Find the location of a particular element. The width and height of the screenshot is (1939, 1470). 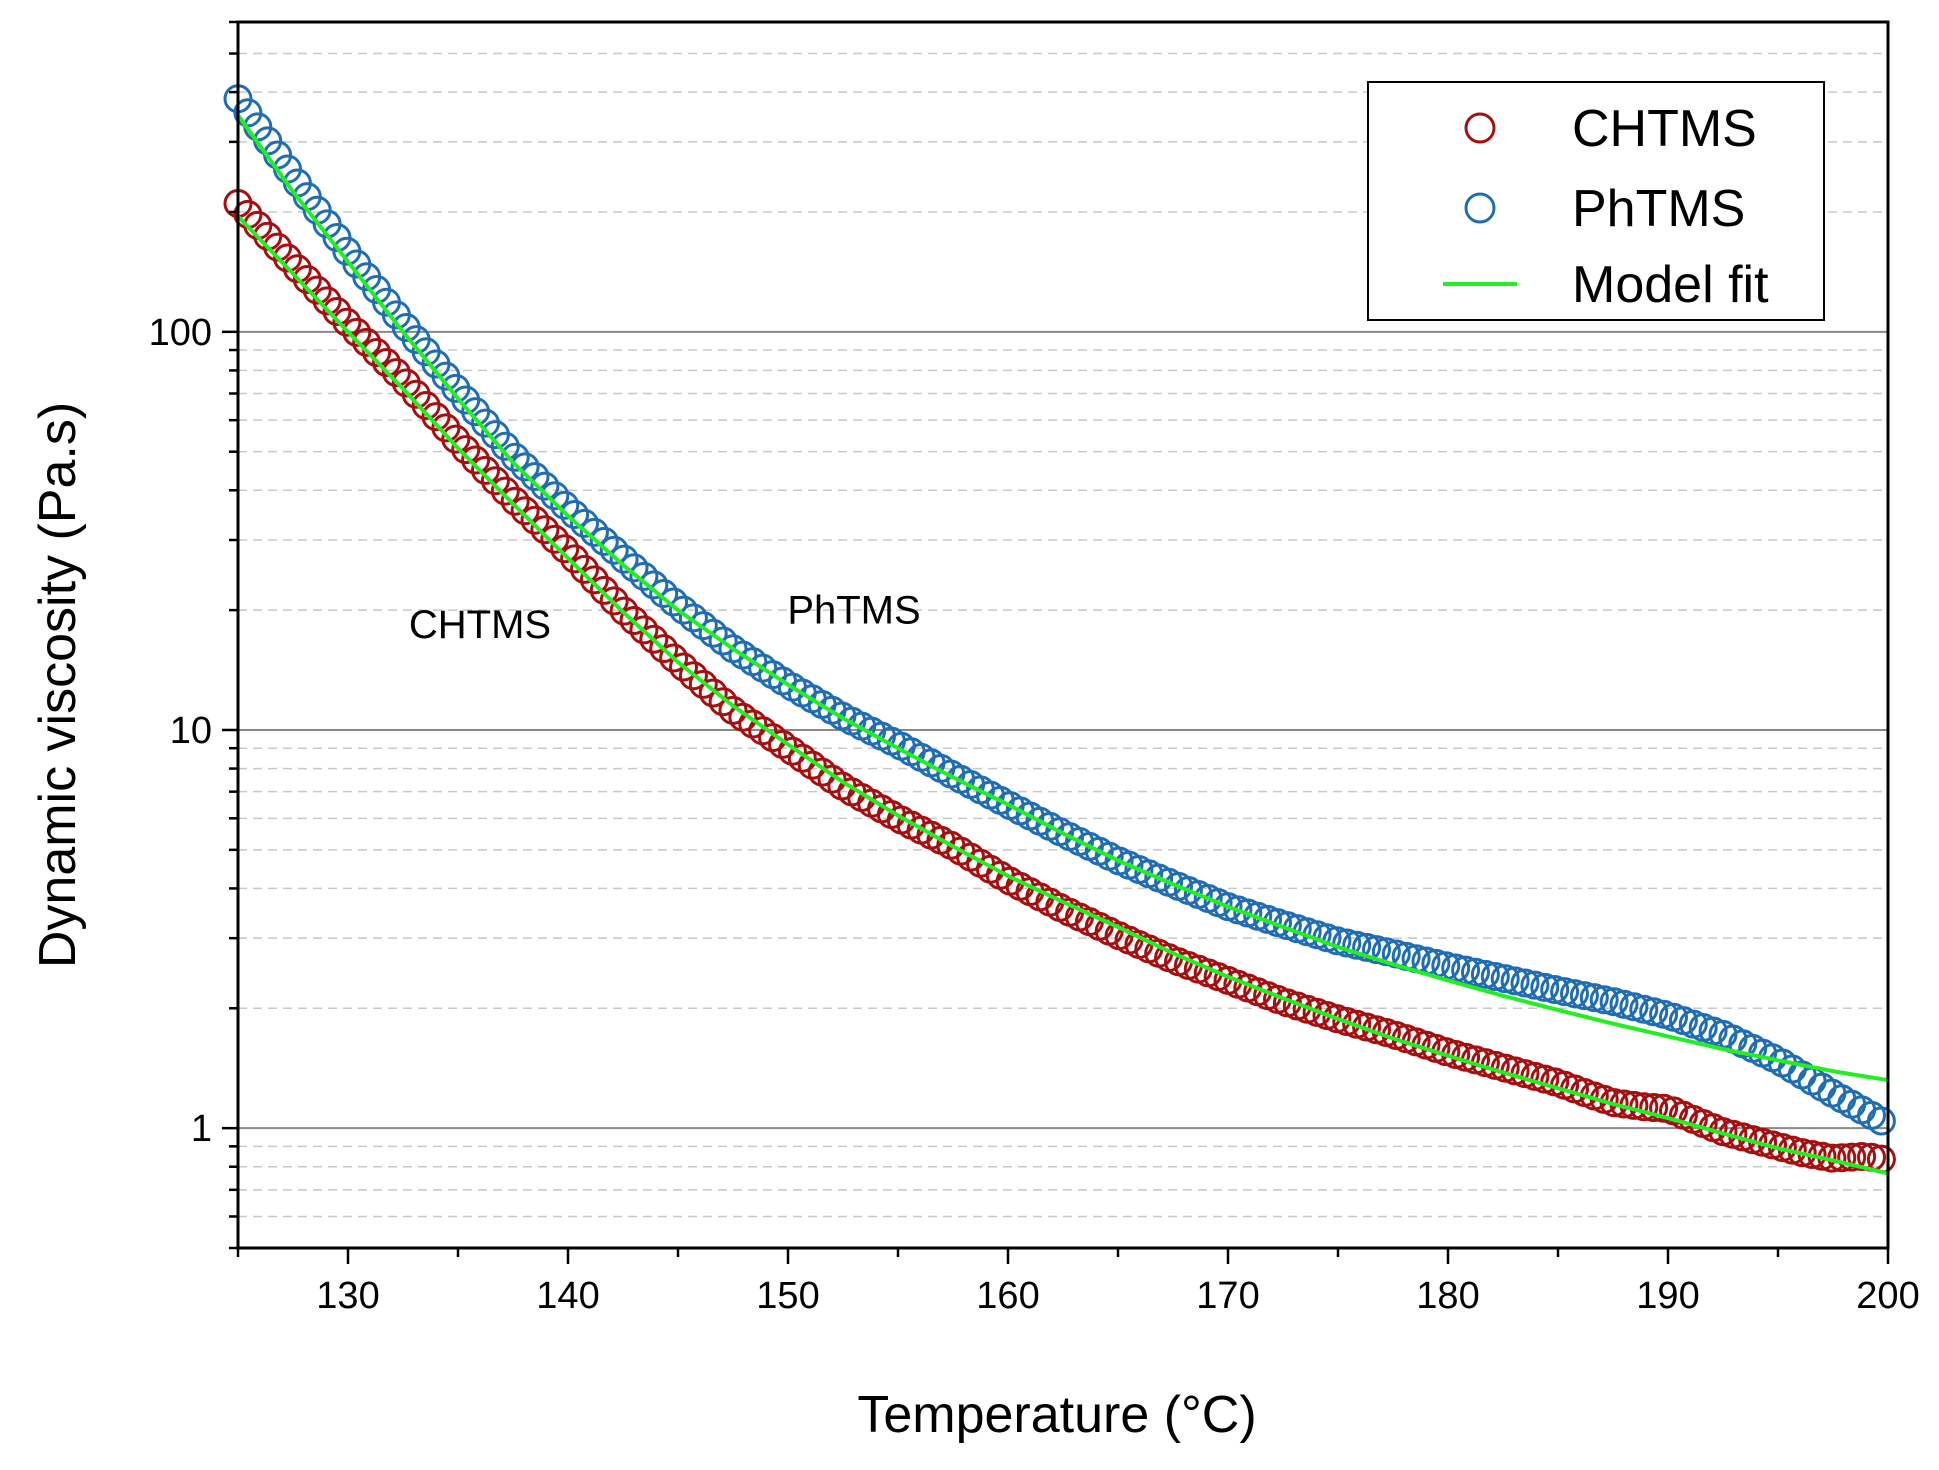

x-tick-label: 200 is located at coordinates (1887, 1296).